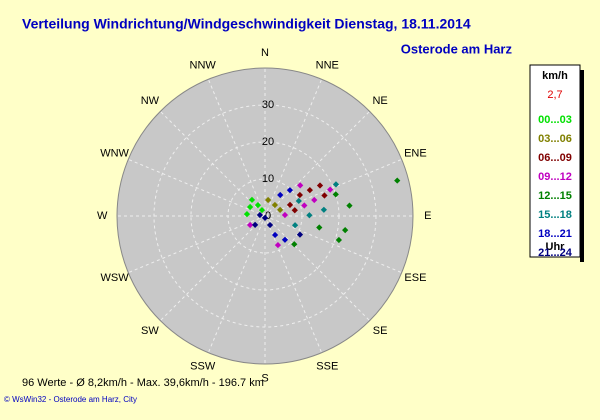  Describe the element at coordinates (264, 379) in the screenshot. I see `direction-label: S` at that location.